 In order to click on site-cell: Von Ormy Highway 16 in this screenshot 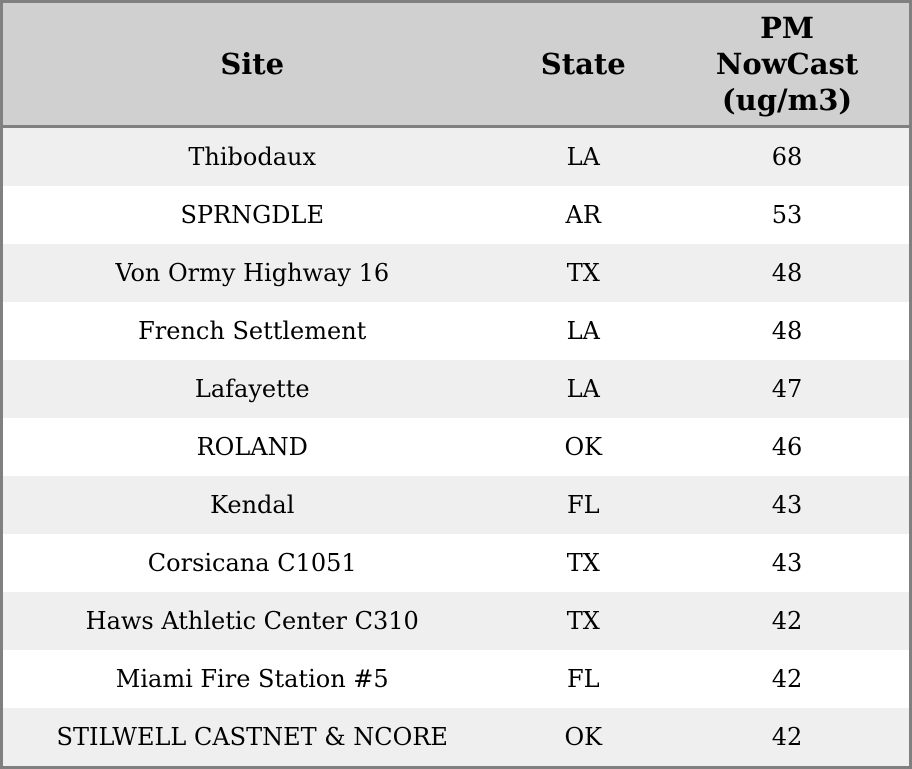, I will do `click(252, 272)`.